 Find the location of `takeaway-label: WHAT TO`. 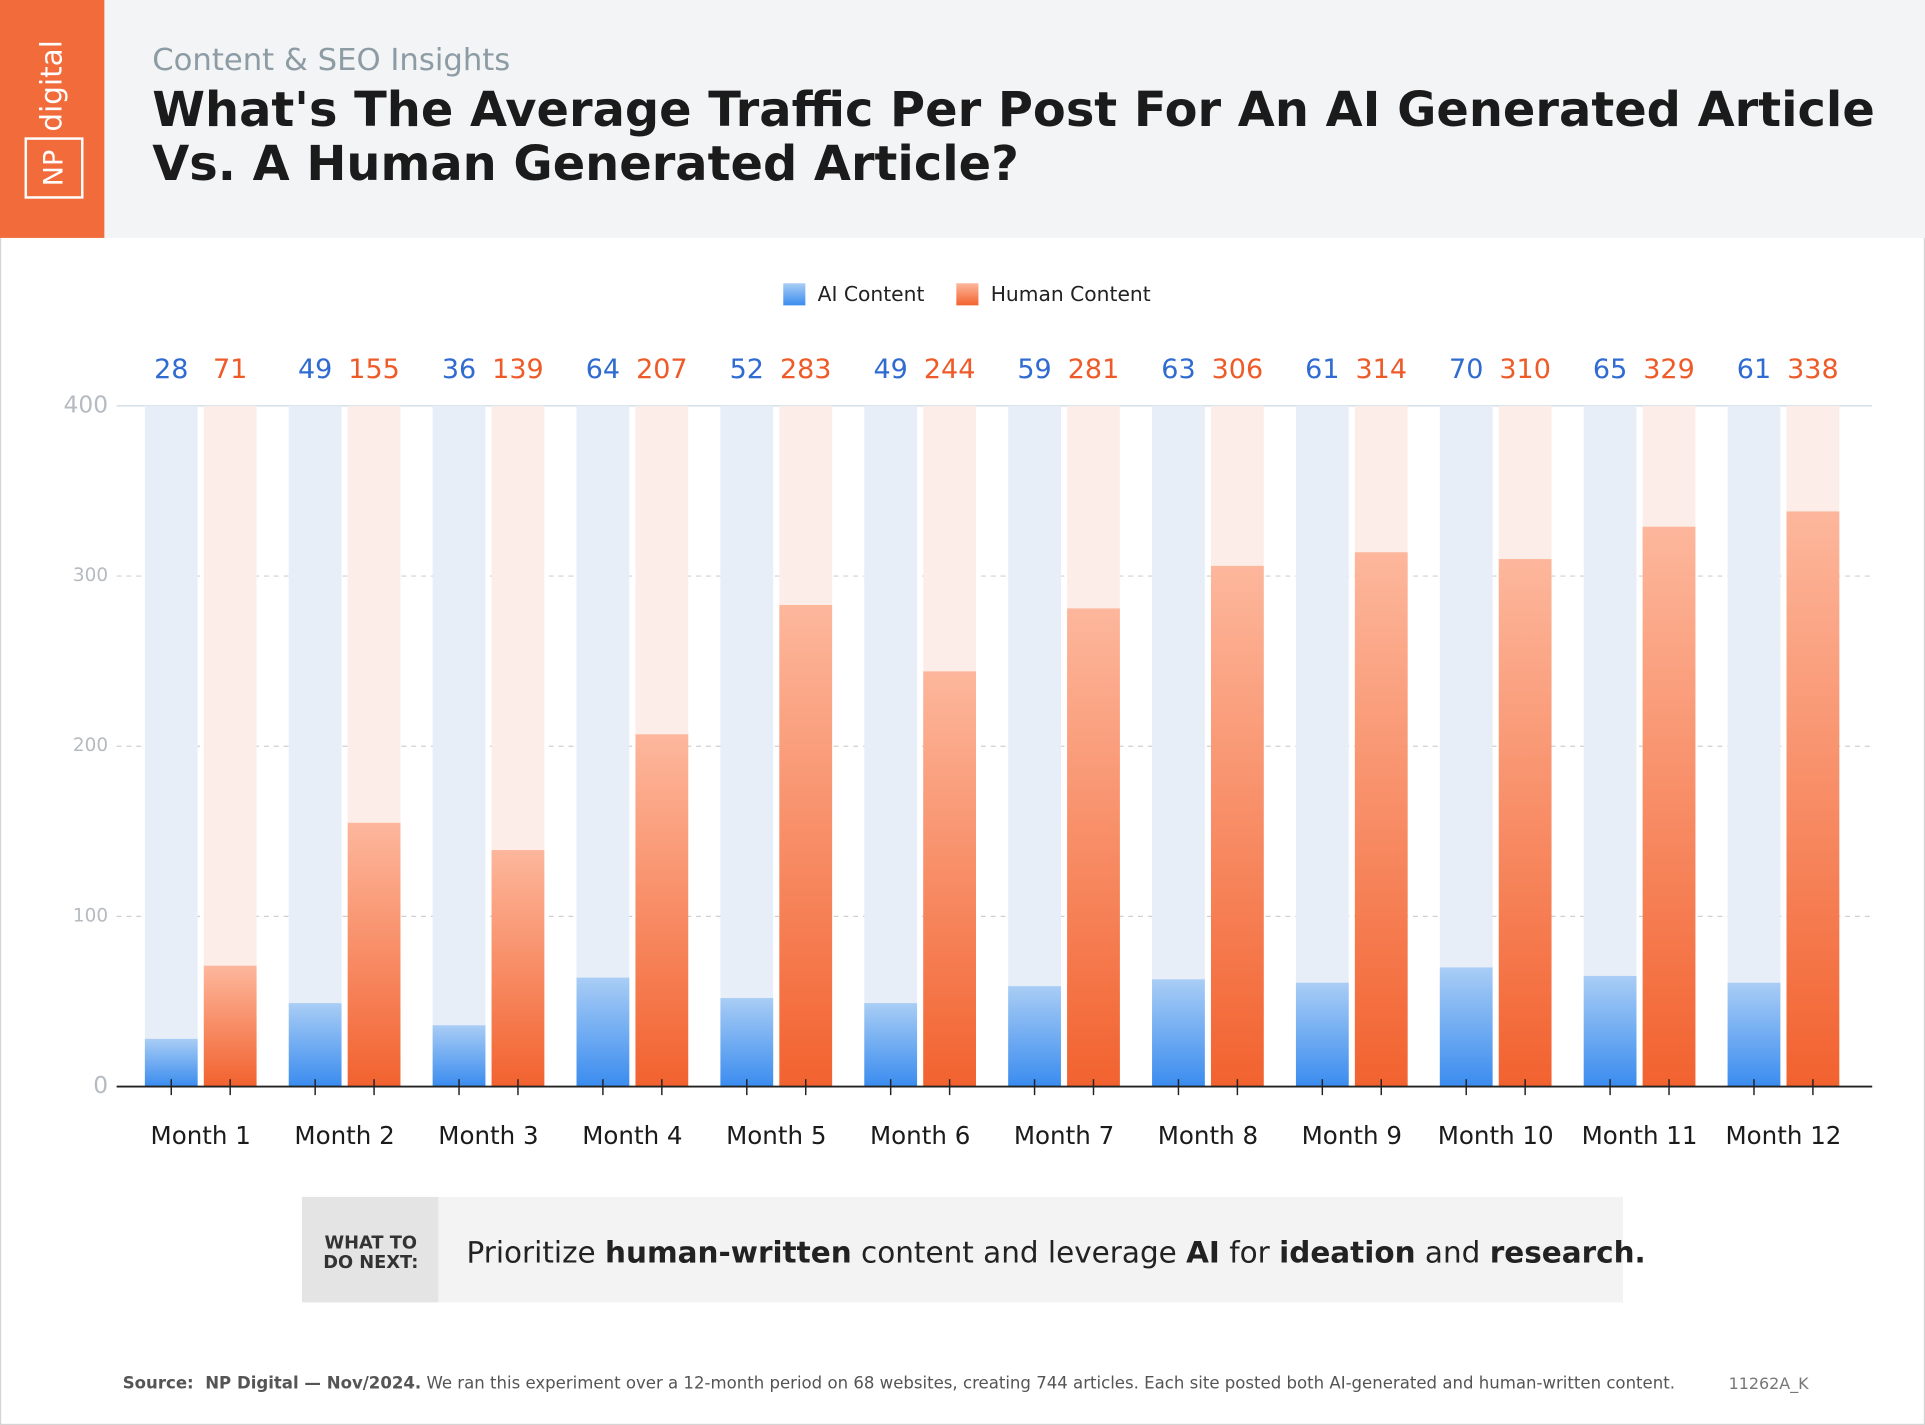

takeaway-label: WHAT TO is located at coordinates (371, 1243).